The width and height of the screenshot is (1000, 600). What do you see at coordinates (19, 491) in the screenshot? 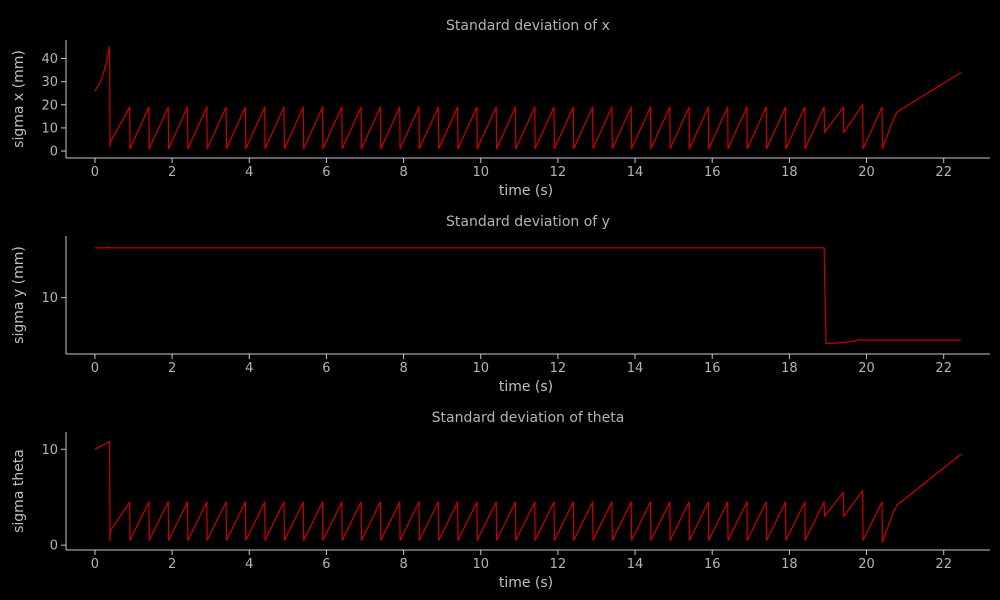
I see `y-axis-label: sigma theta` at bounding box center [19, 491].